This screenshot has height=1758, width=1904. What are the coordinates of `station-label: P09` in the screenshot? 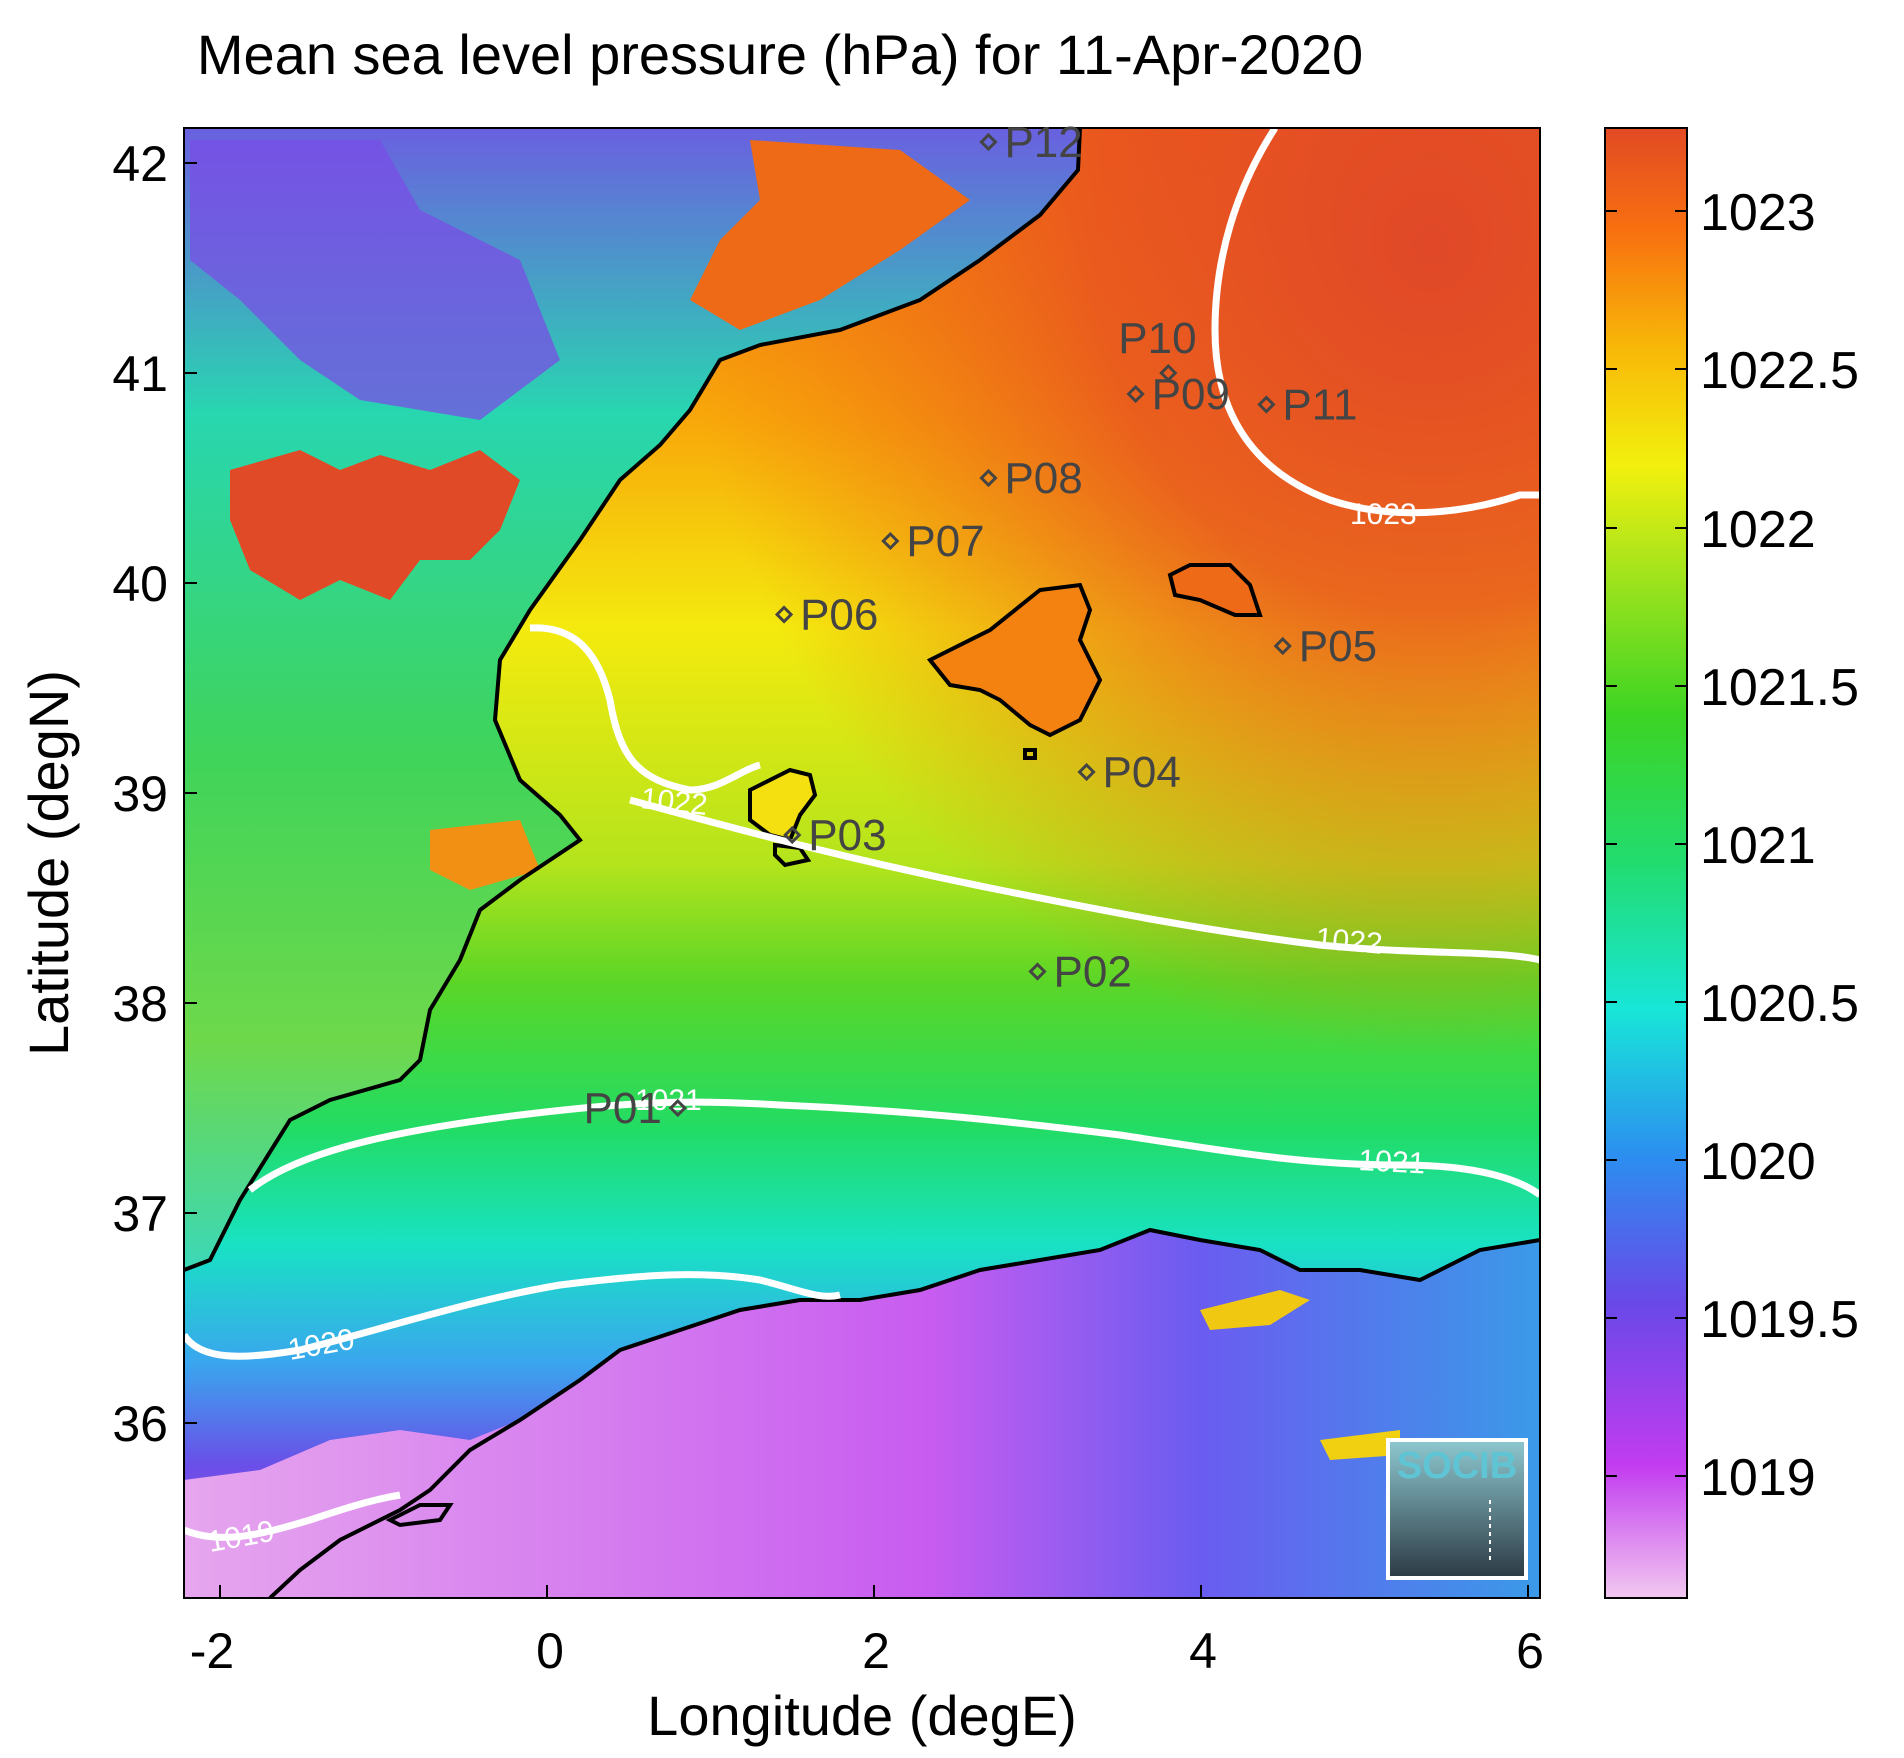 It's located at (1191, 394).